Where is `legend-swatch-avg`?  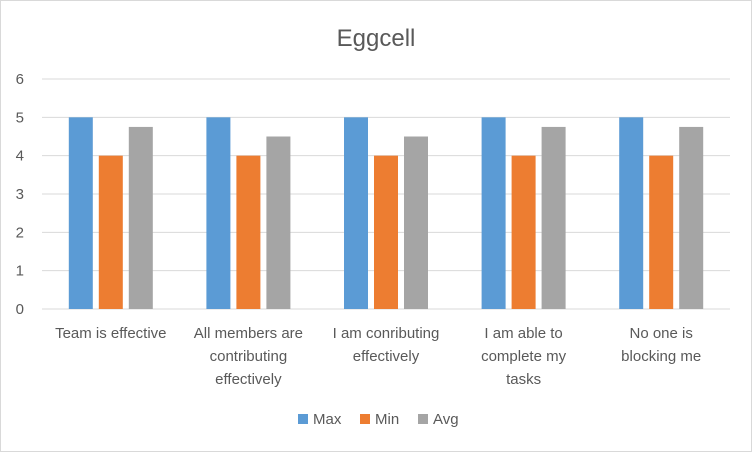
legend-swatch-avg is located at coordinates (423, 419).